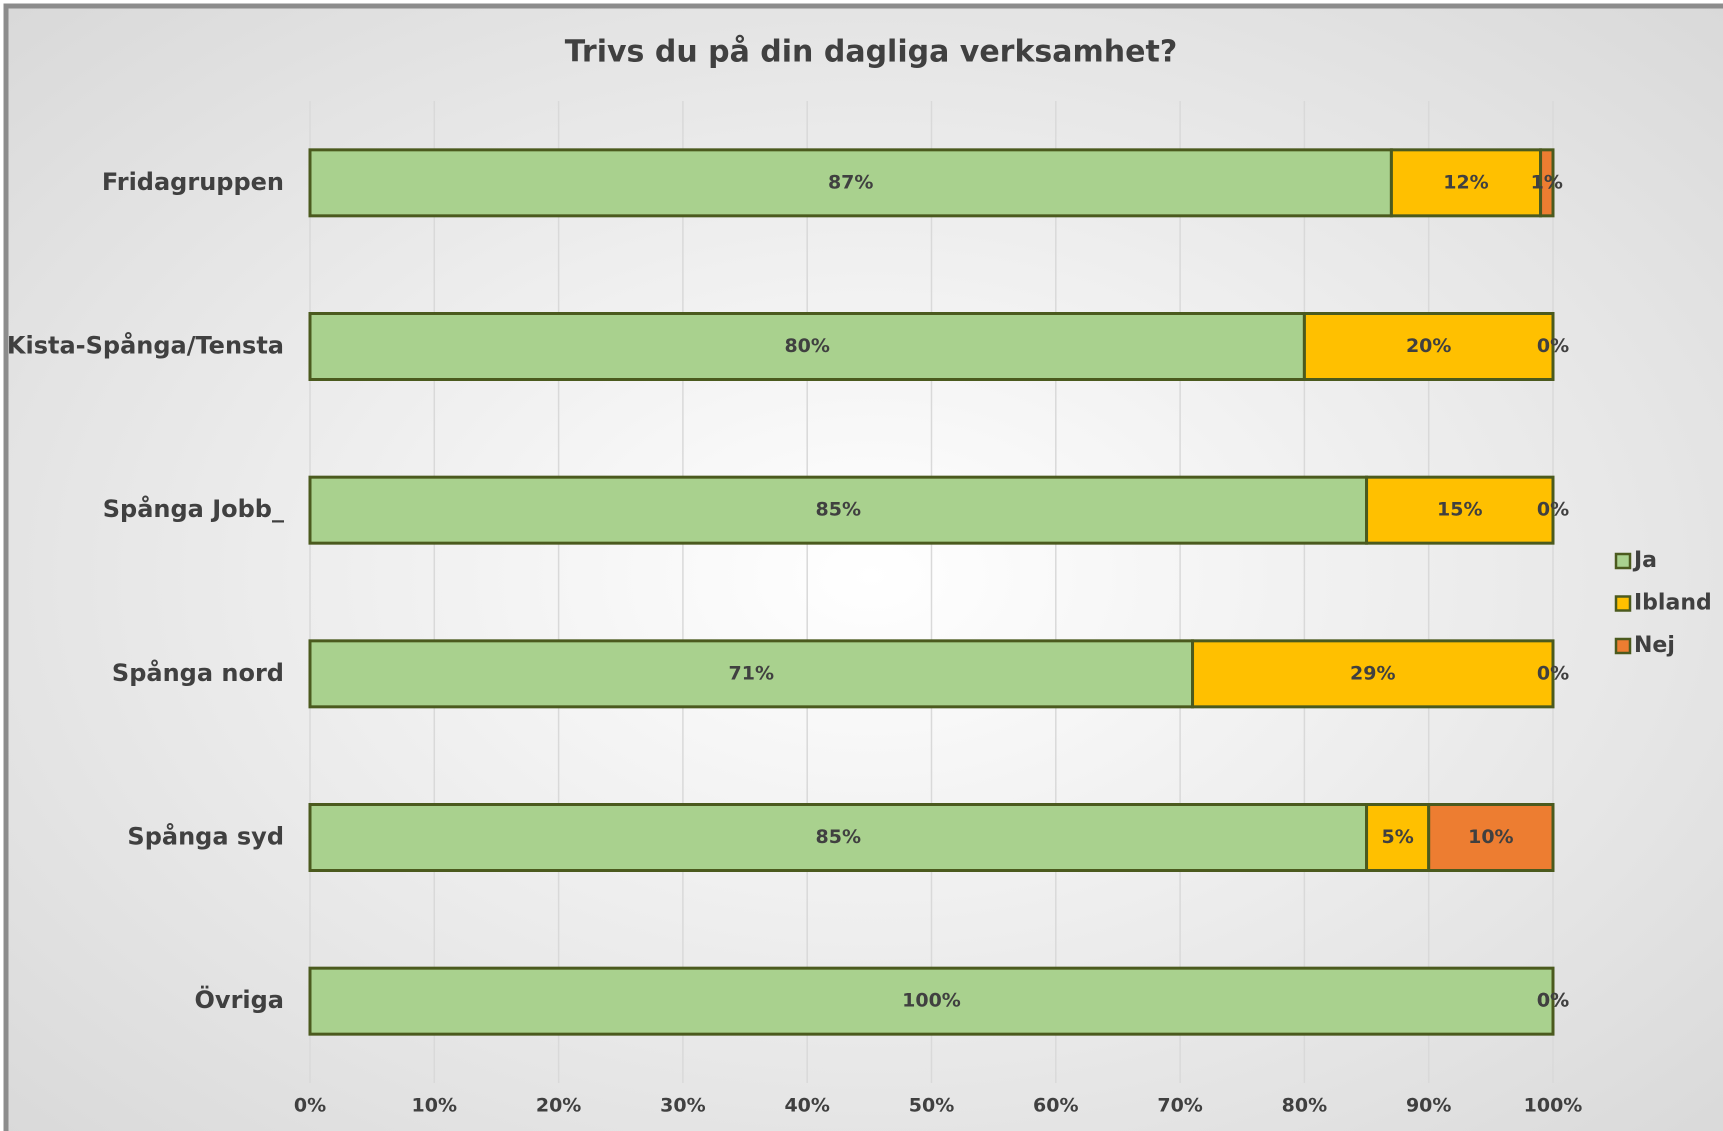 This screenshot has width=1723, height=1131. I want to click on data-label: 15%, so click(1459, 510).